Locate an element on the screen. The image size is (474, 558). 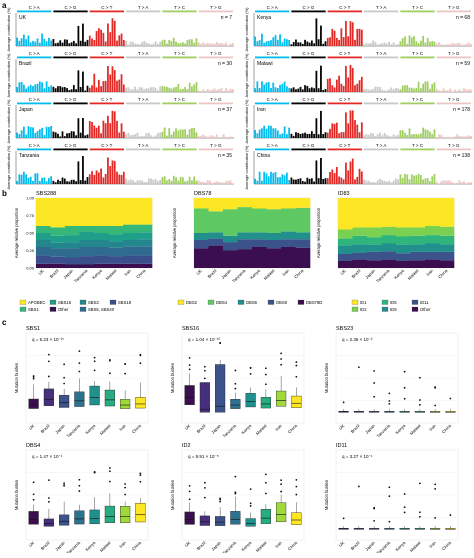
category-label: UK is located at coordinates (343, 272).